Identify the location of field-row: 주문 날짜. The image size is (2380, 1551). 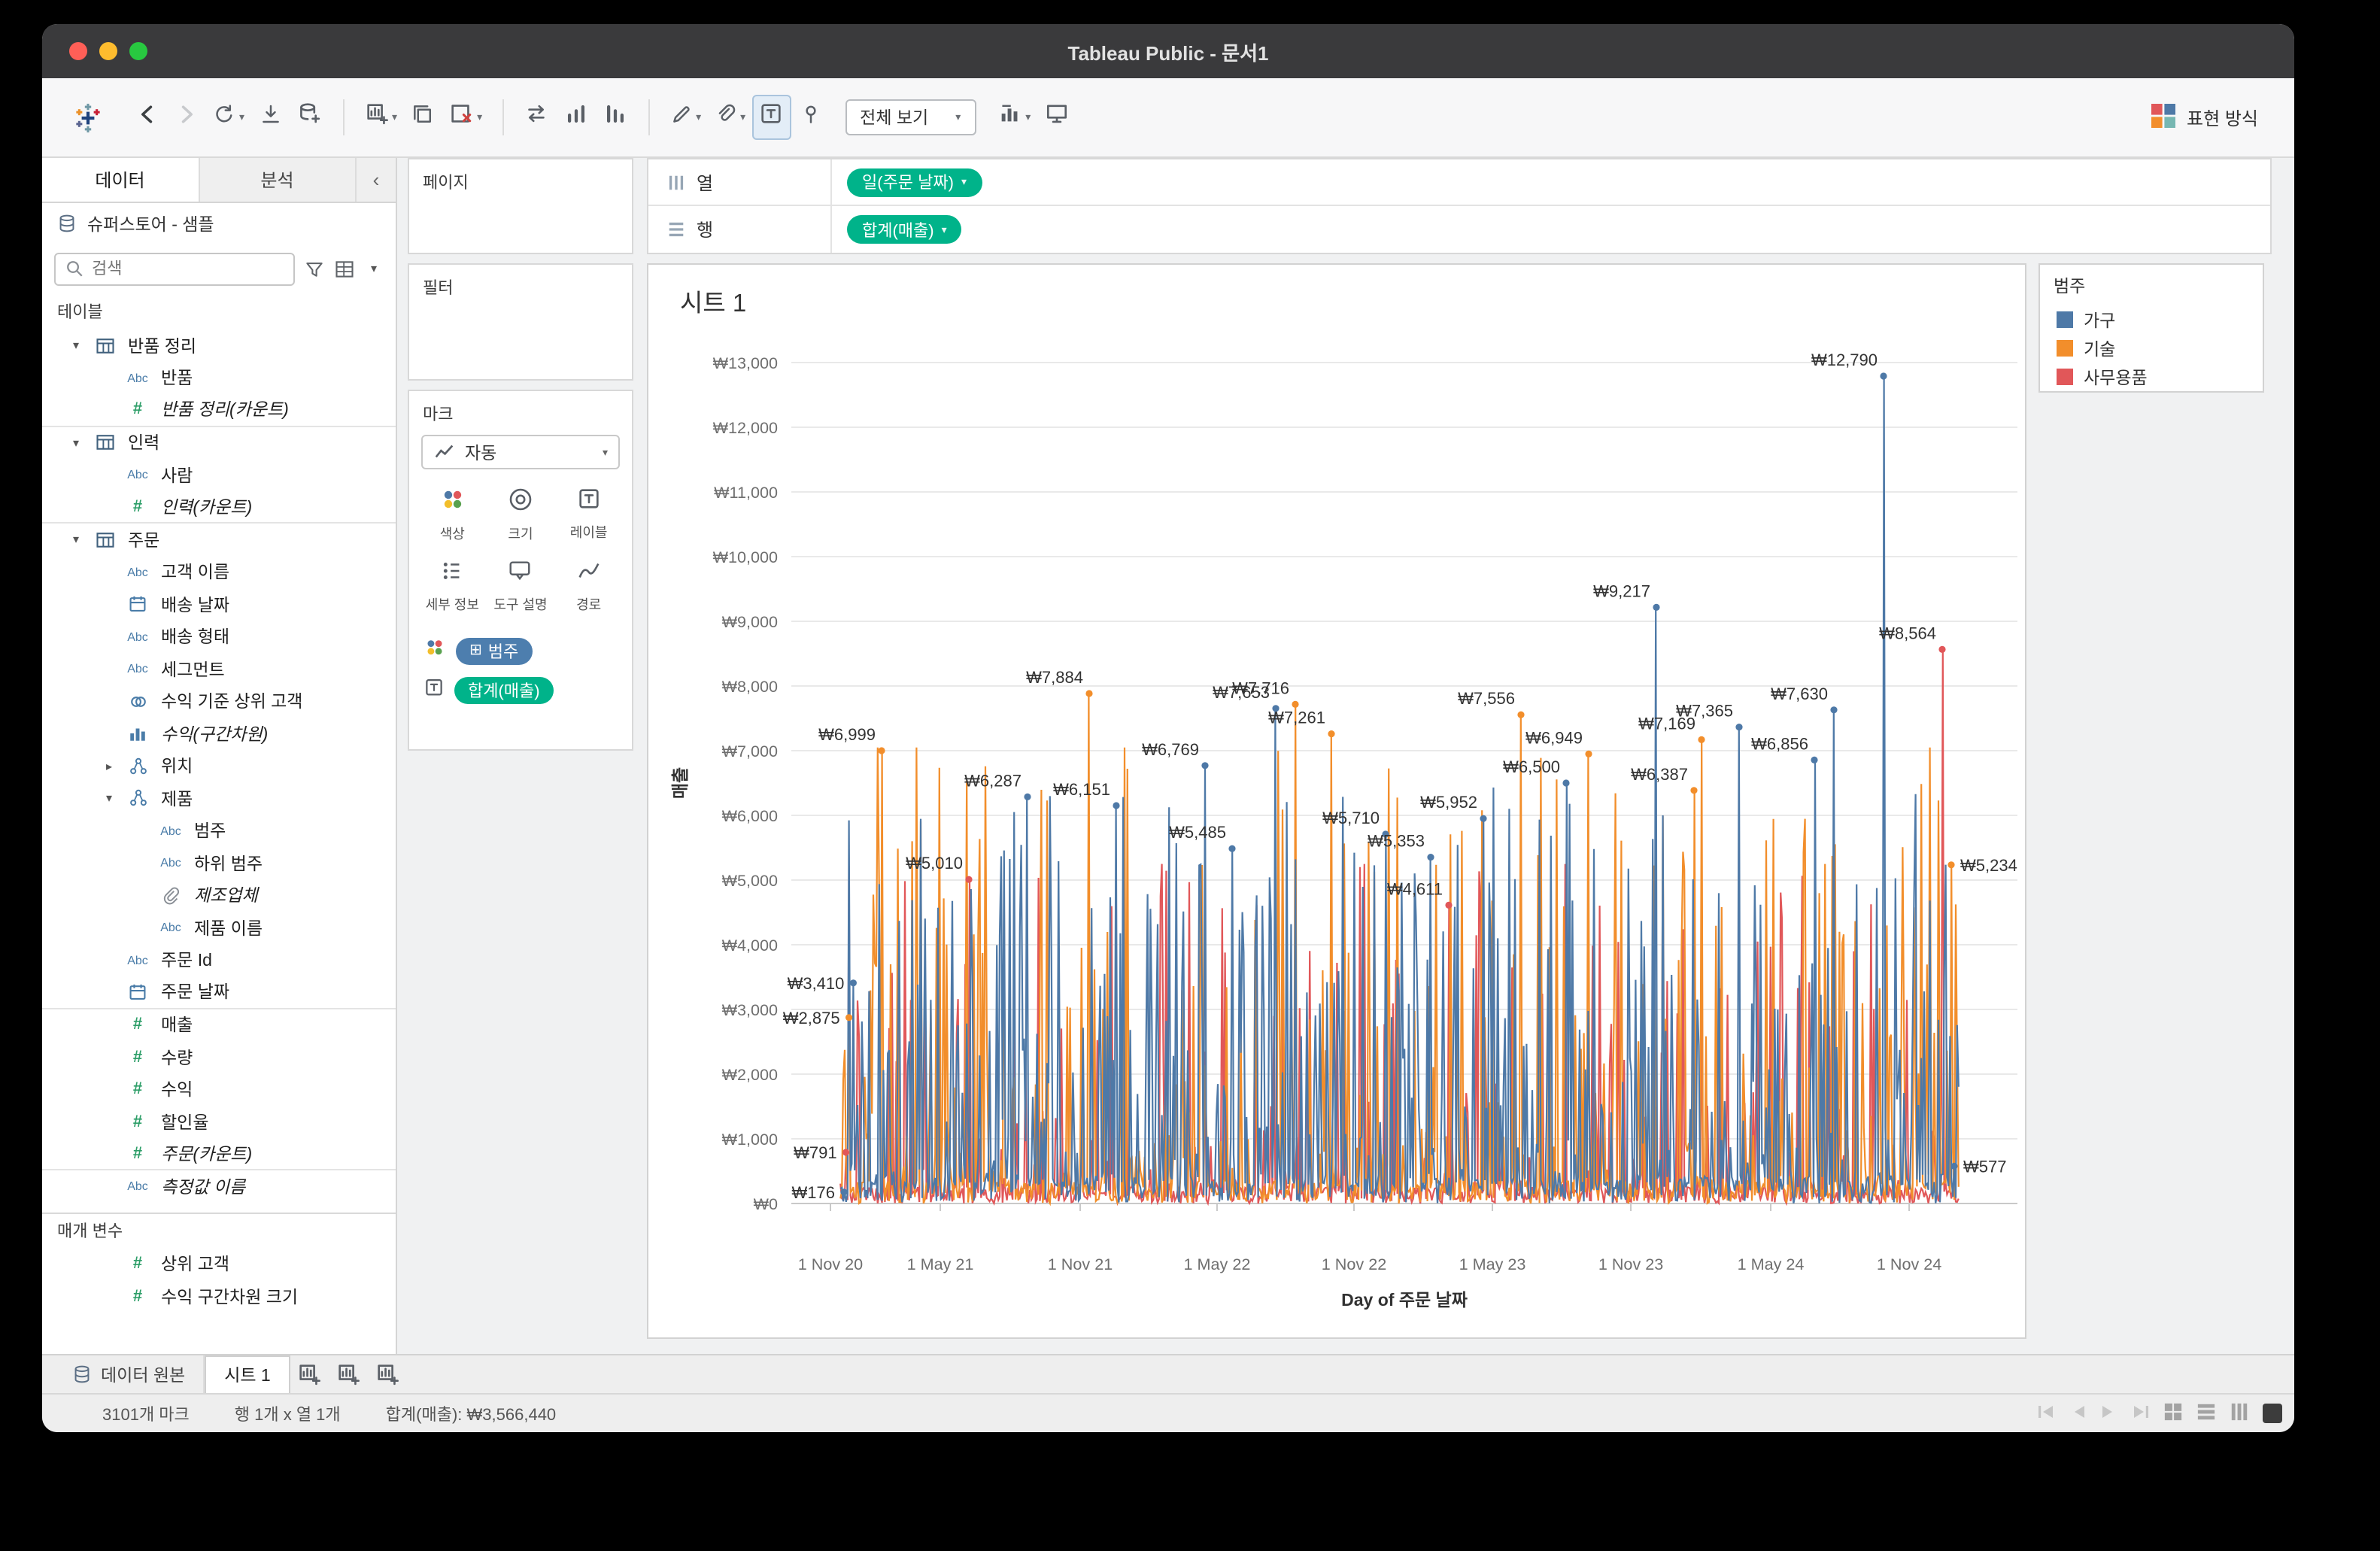
(219, 993).